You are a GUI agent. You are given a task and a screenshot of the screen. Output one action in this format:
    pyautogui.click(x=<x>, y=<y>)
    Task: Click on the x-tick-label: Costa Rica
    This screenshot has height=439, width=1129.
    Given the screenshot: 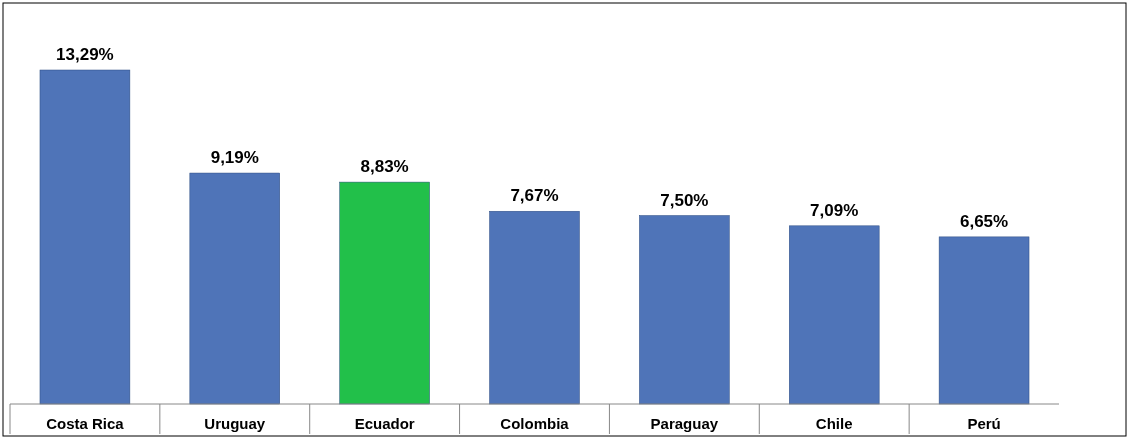 What is the action you would take?
    pyautogui.click(x=85, y=423)
    